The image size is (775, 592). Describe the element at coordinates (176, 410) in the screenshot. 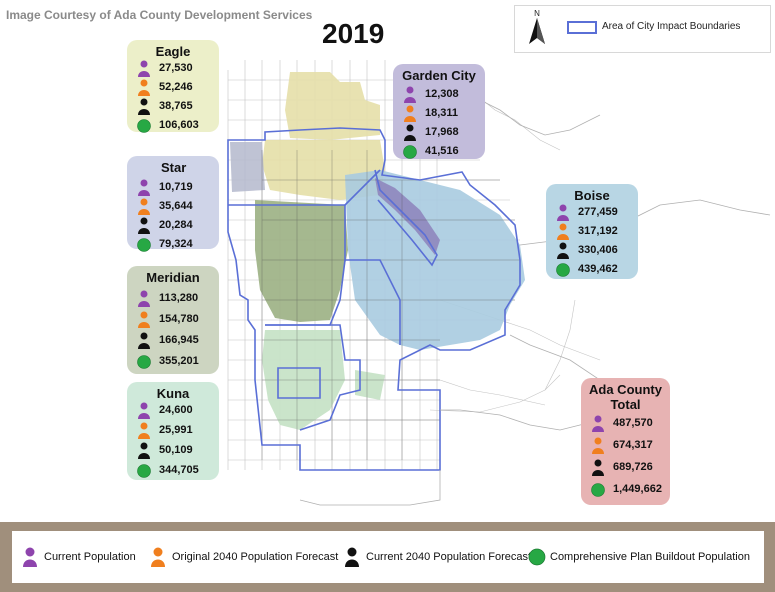

I see `kuna-current-value: 24,600` at that location.